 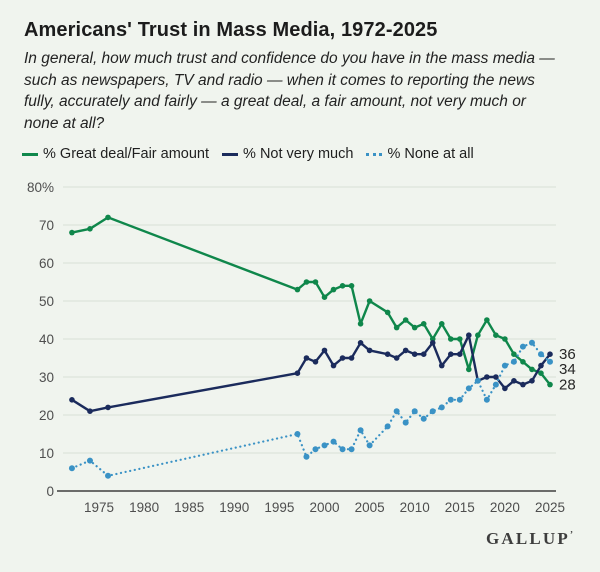 What do you see at coordinates (234, 507) in the screenshot?
I see `x-tick-label: 1990` at bounding box center [234, 507].